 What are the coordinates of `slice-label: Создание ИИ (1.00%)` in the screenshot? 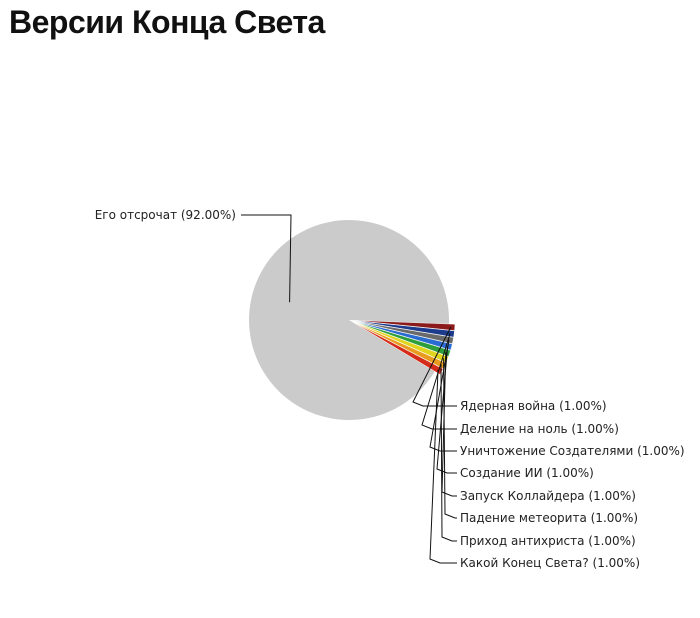 It's located at (527, 473).